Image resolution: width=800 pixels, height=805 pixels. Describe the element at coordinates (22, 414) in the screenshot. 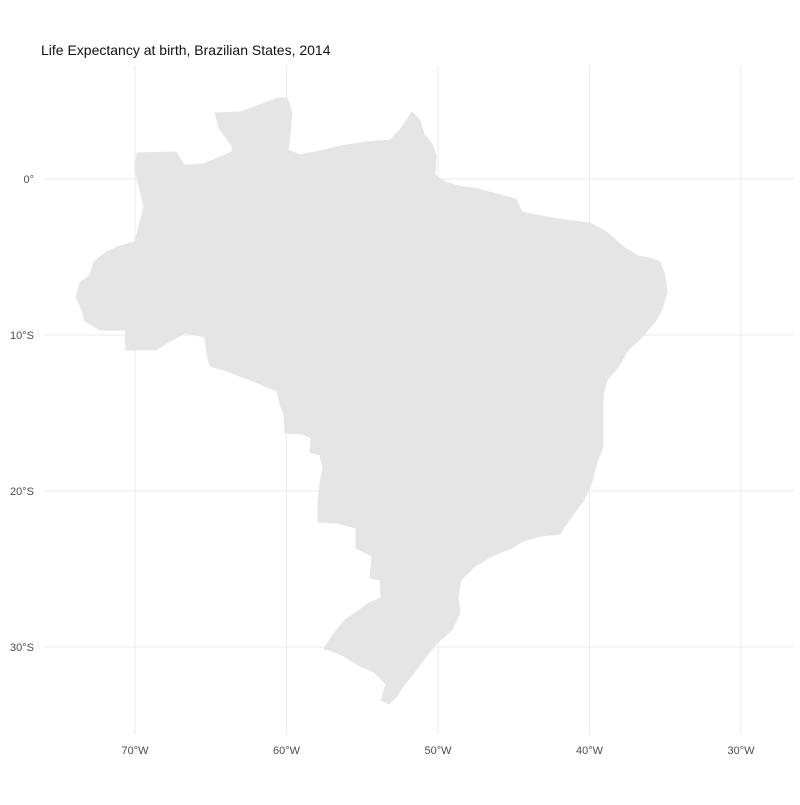

I see `y-axis-tick-labels: 0° 10°S 20°S 30°S` at that location.